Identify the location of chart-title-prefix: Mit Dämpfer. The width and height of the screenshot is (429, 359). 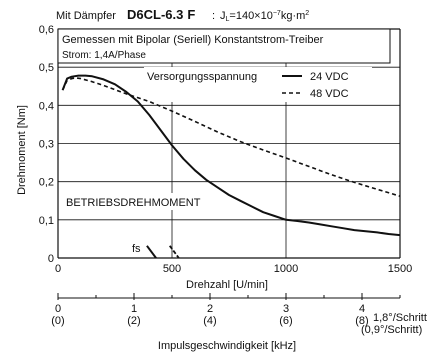
(86, 16).